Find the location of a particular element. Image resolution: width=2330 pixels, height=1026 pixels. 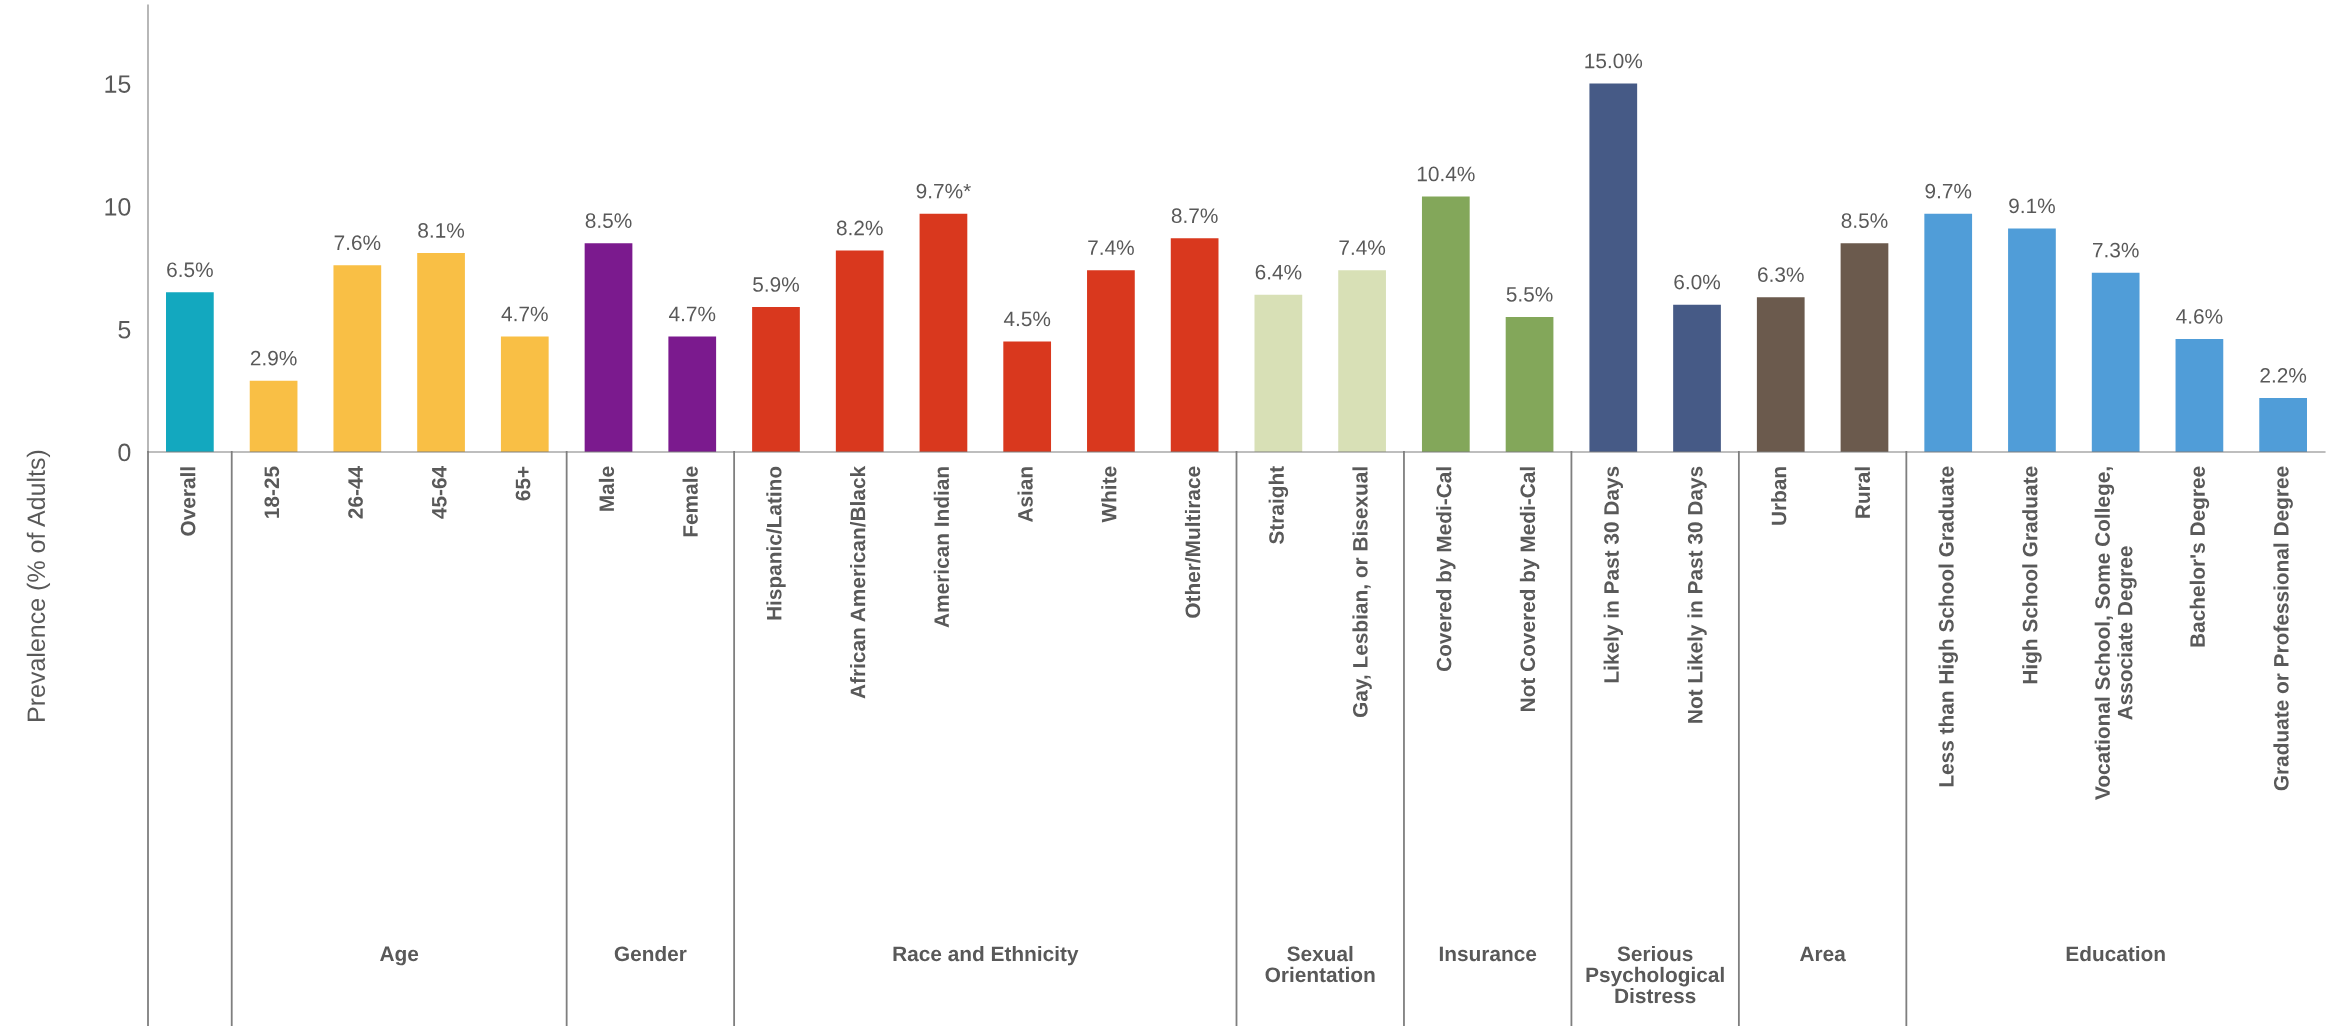

data-label: 5.5% is located at coordinates (1529, 294).